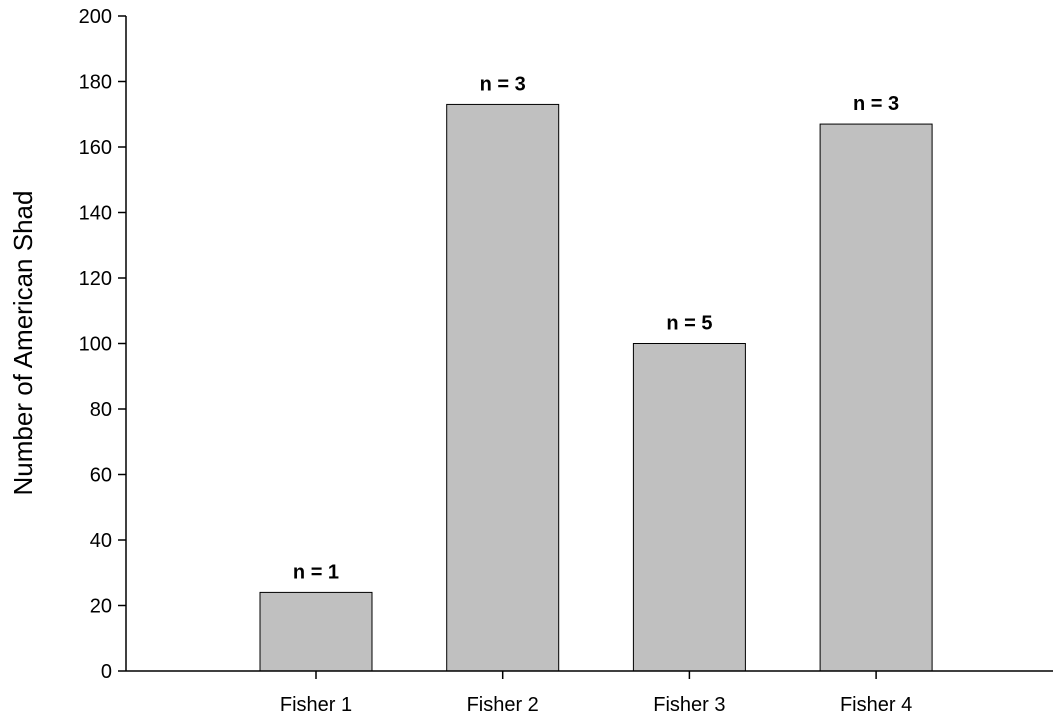 This screenshot has width=1053, height=725. I want to click on x-tick-label: Fisher 3, so click(689, 705).